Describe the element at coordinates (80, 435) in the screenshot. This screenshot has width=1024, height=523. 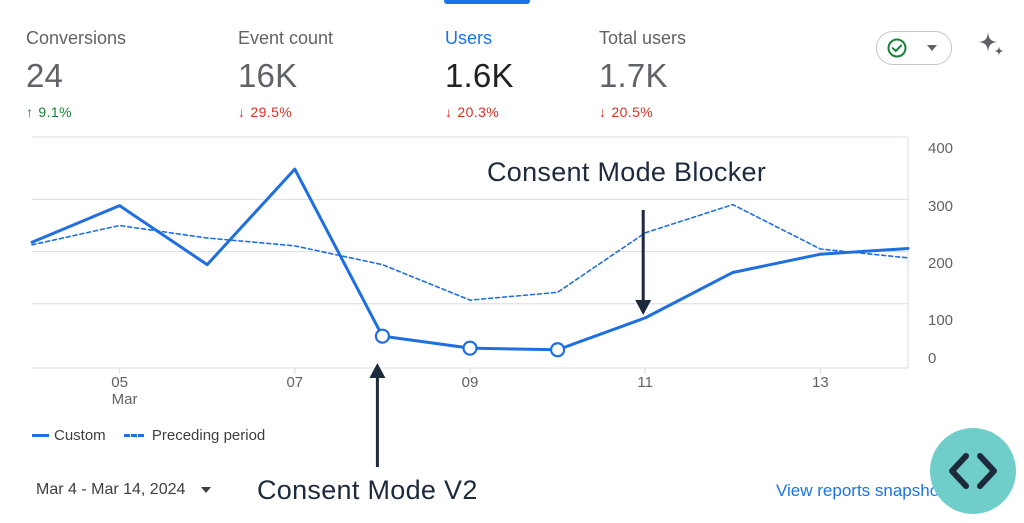
I see `legend-label: Custom` at that location.